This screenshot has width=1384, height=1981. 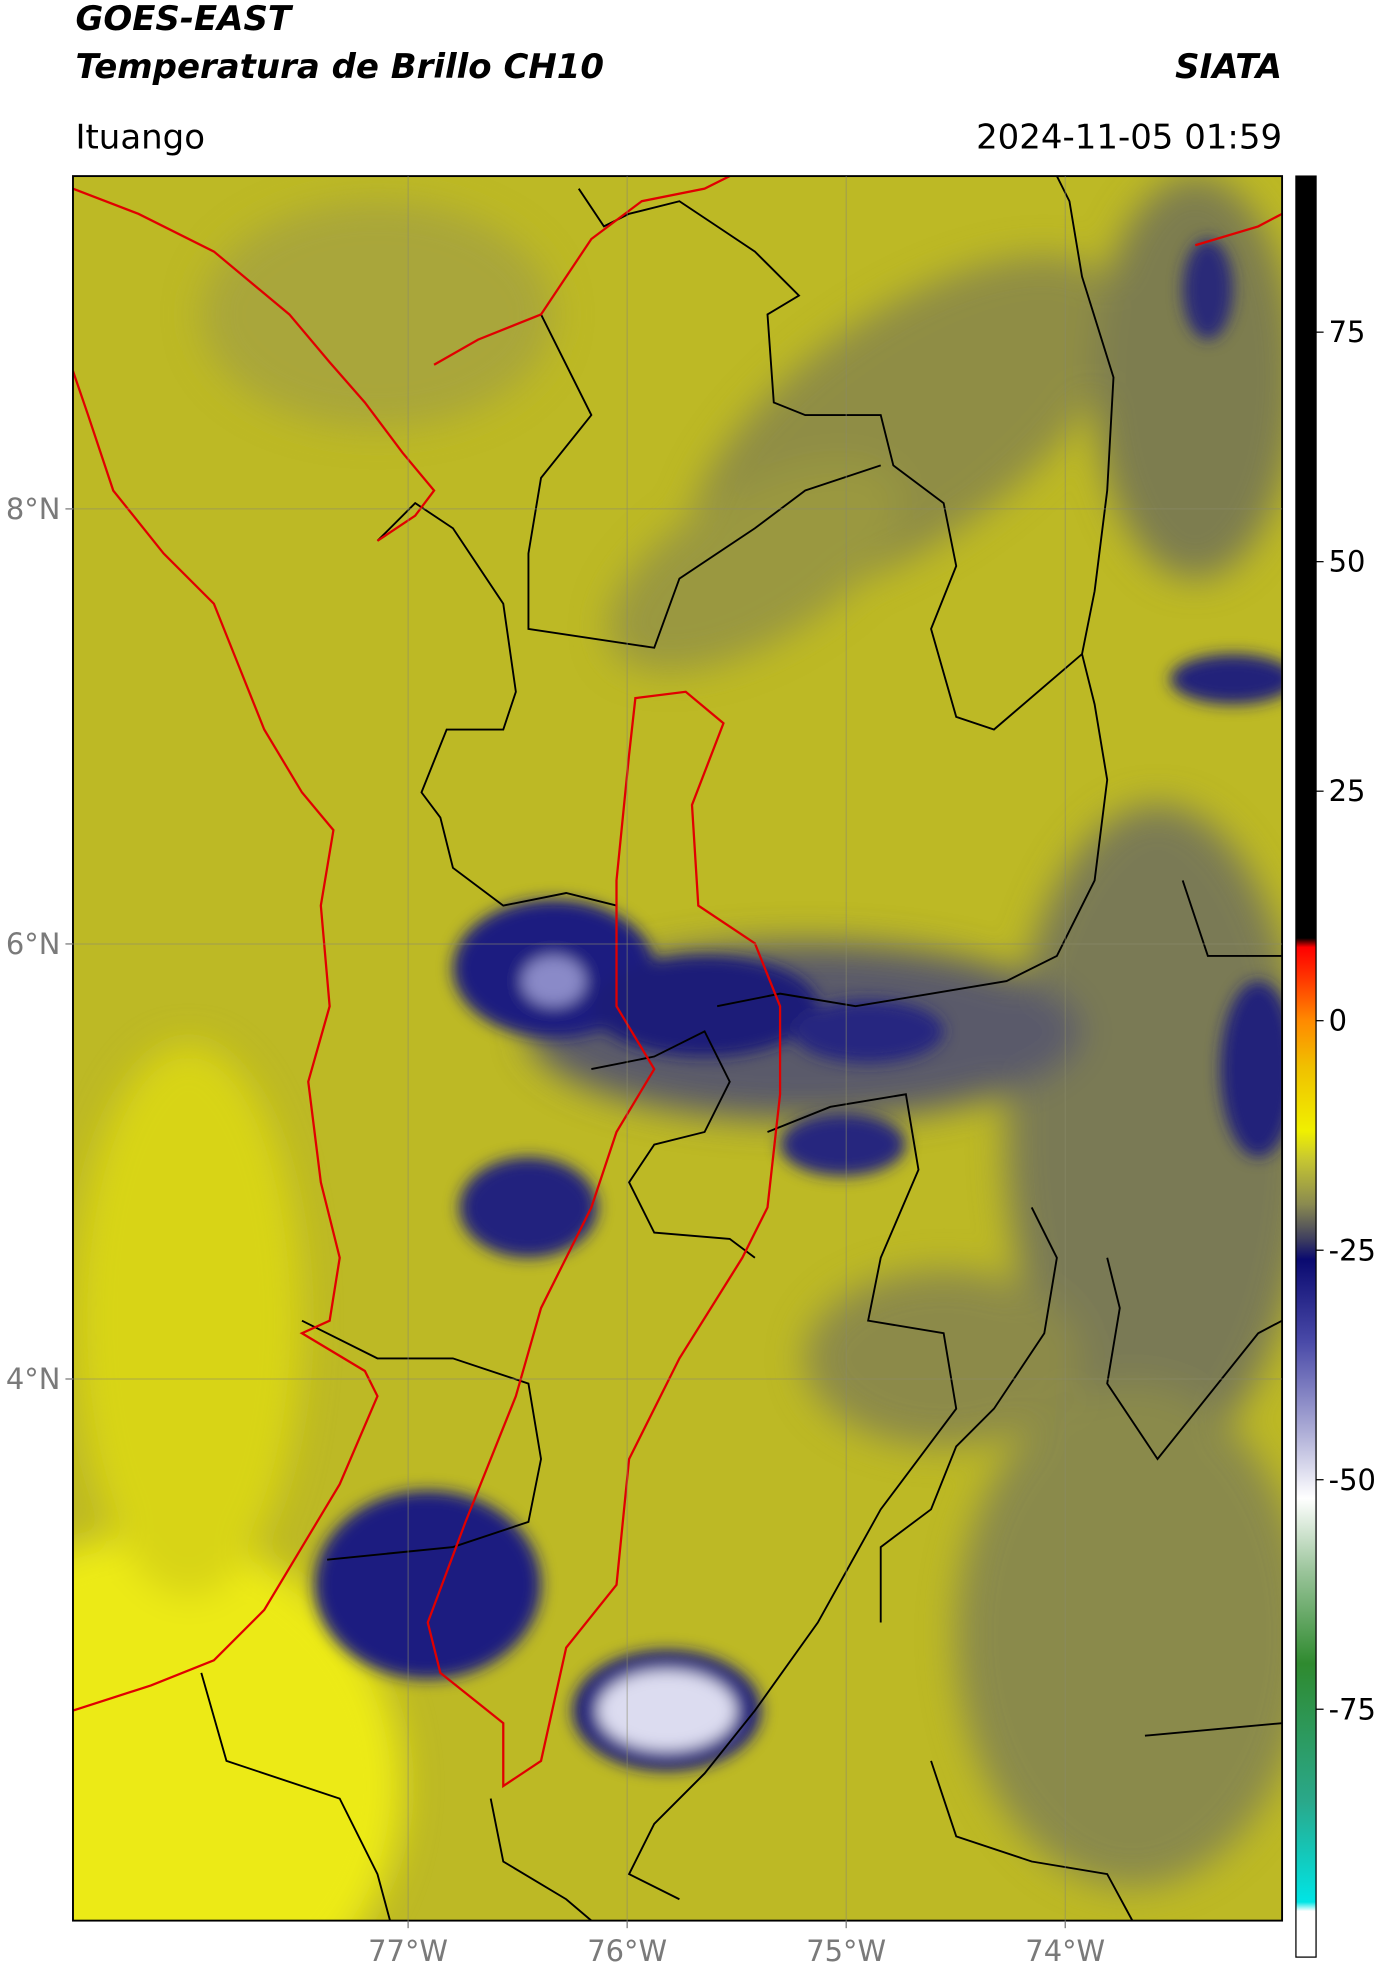 What do you see at coordinates (1347, 791) in the screenshot?
I see `colorbar-tick-label: 25` at bounding box center [1347, 791].